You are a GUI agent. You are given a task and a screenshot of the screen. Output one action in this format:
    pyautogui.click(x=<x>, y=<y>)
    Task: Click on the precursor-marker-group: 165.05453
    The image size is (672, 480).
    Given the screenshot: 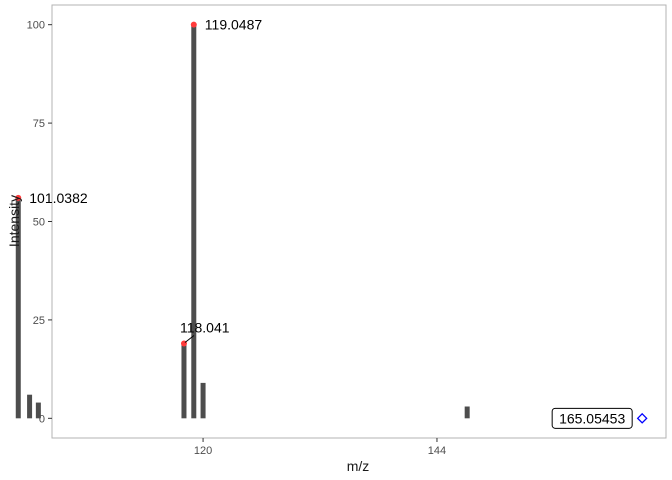 What is the action you would take?
    pyautogui.click(x=599, y=418)
    